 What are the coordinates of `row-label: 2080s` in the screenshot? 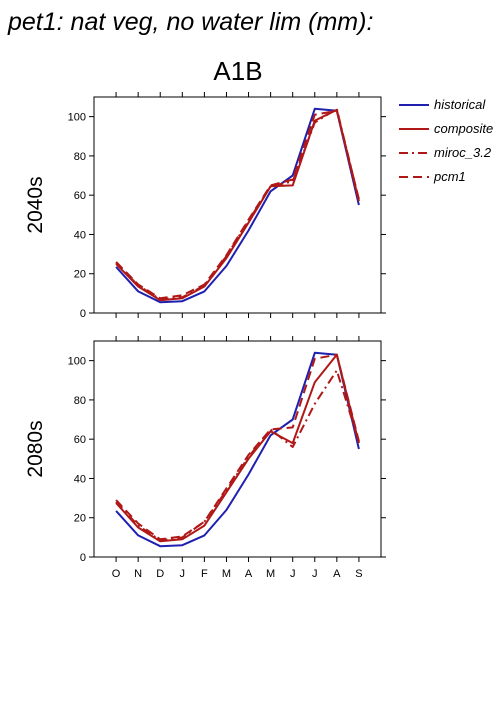 It's located at (35, 448).